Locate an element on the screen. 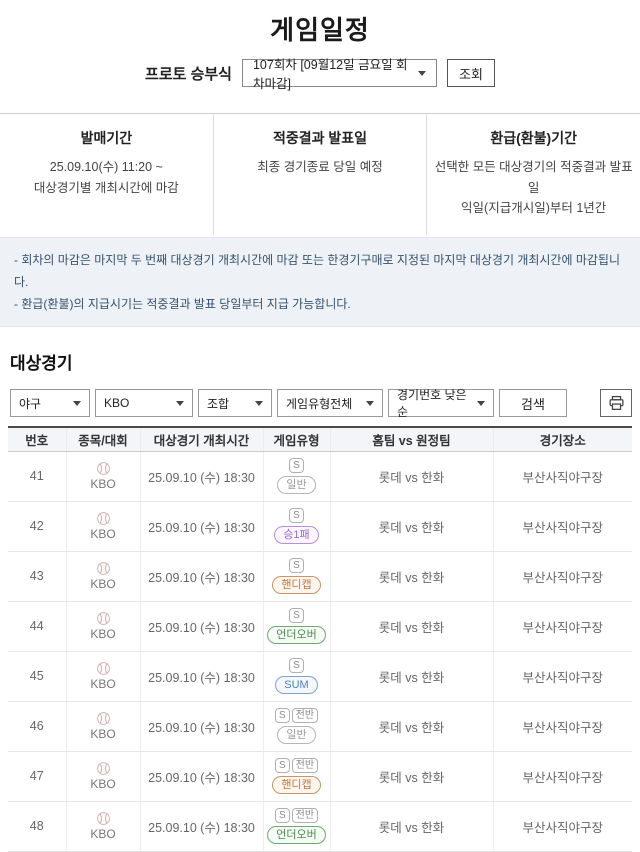 This screenshot has width=640, height=852. col-header-time: 대상경기 개최시간 is located at coordinates (201, 439).